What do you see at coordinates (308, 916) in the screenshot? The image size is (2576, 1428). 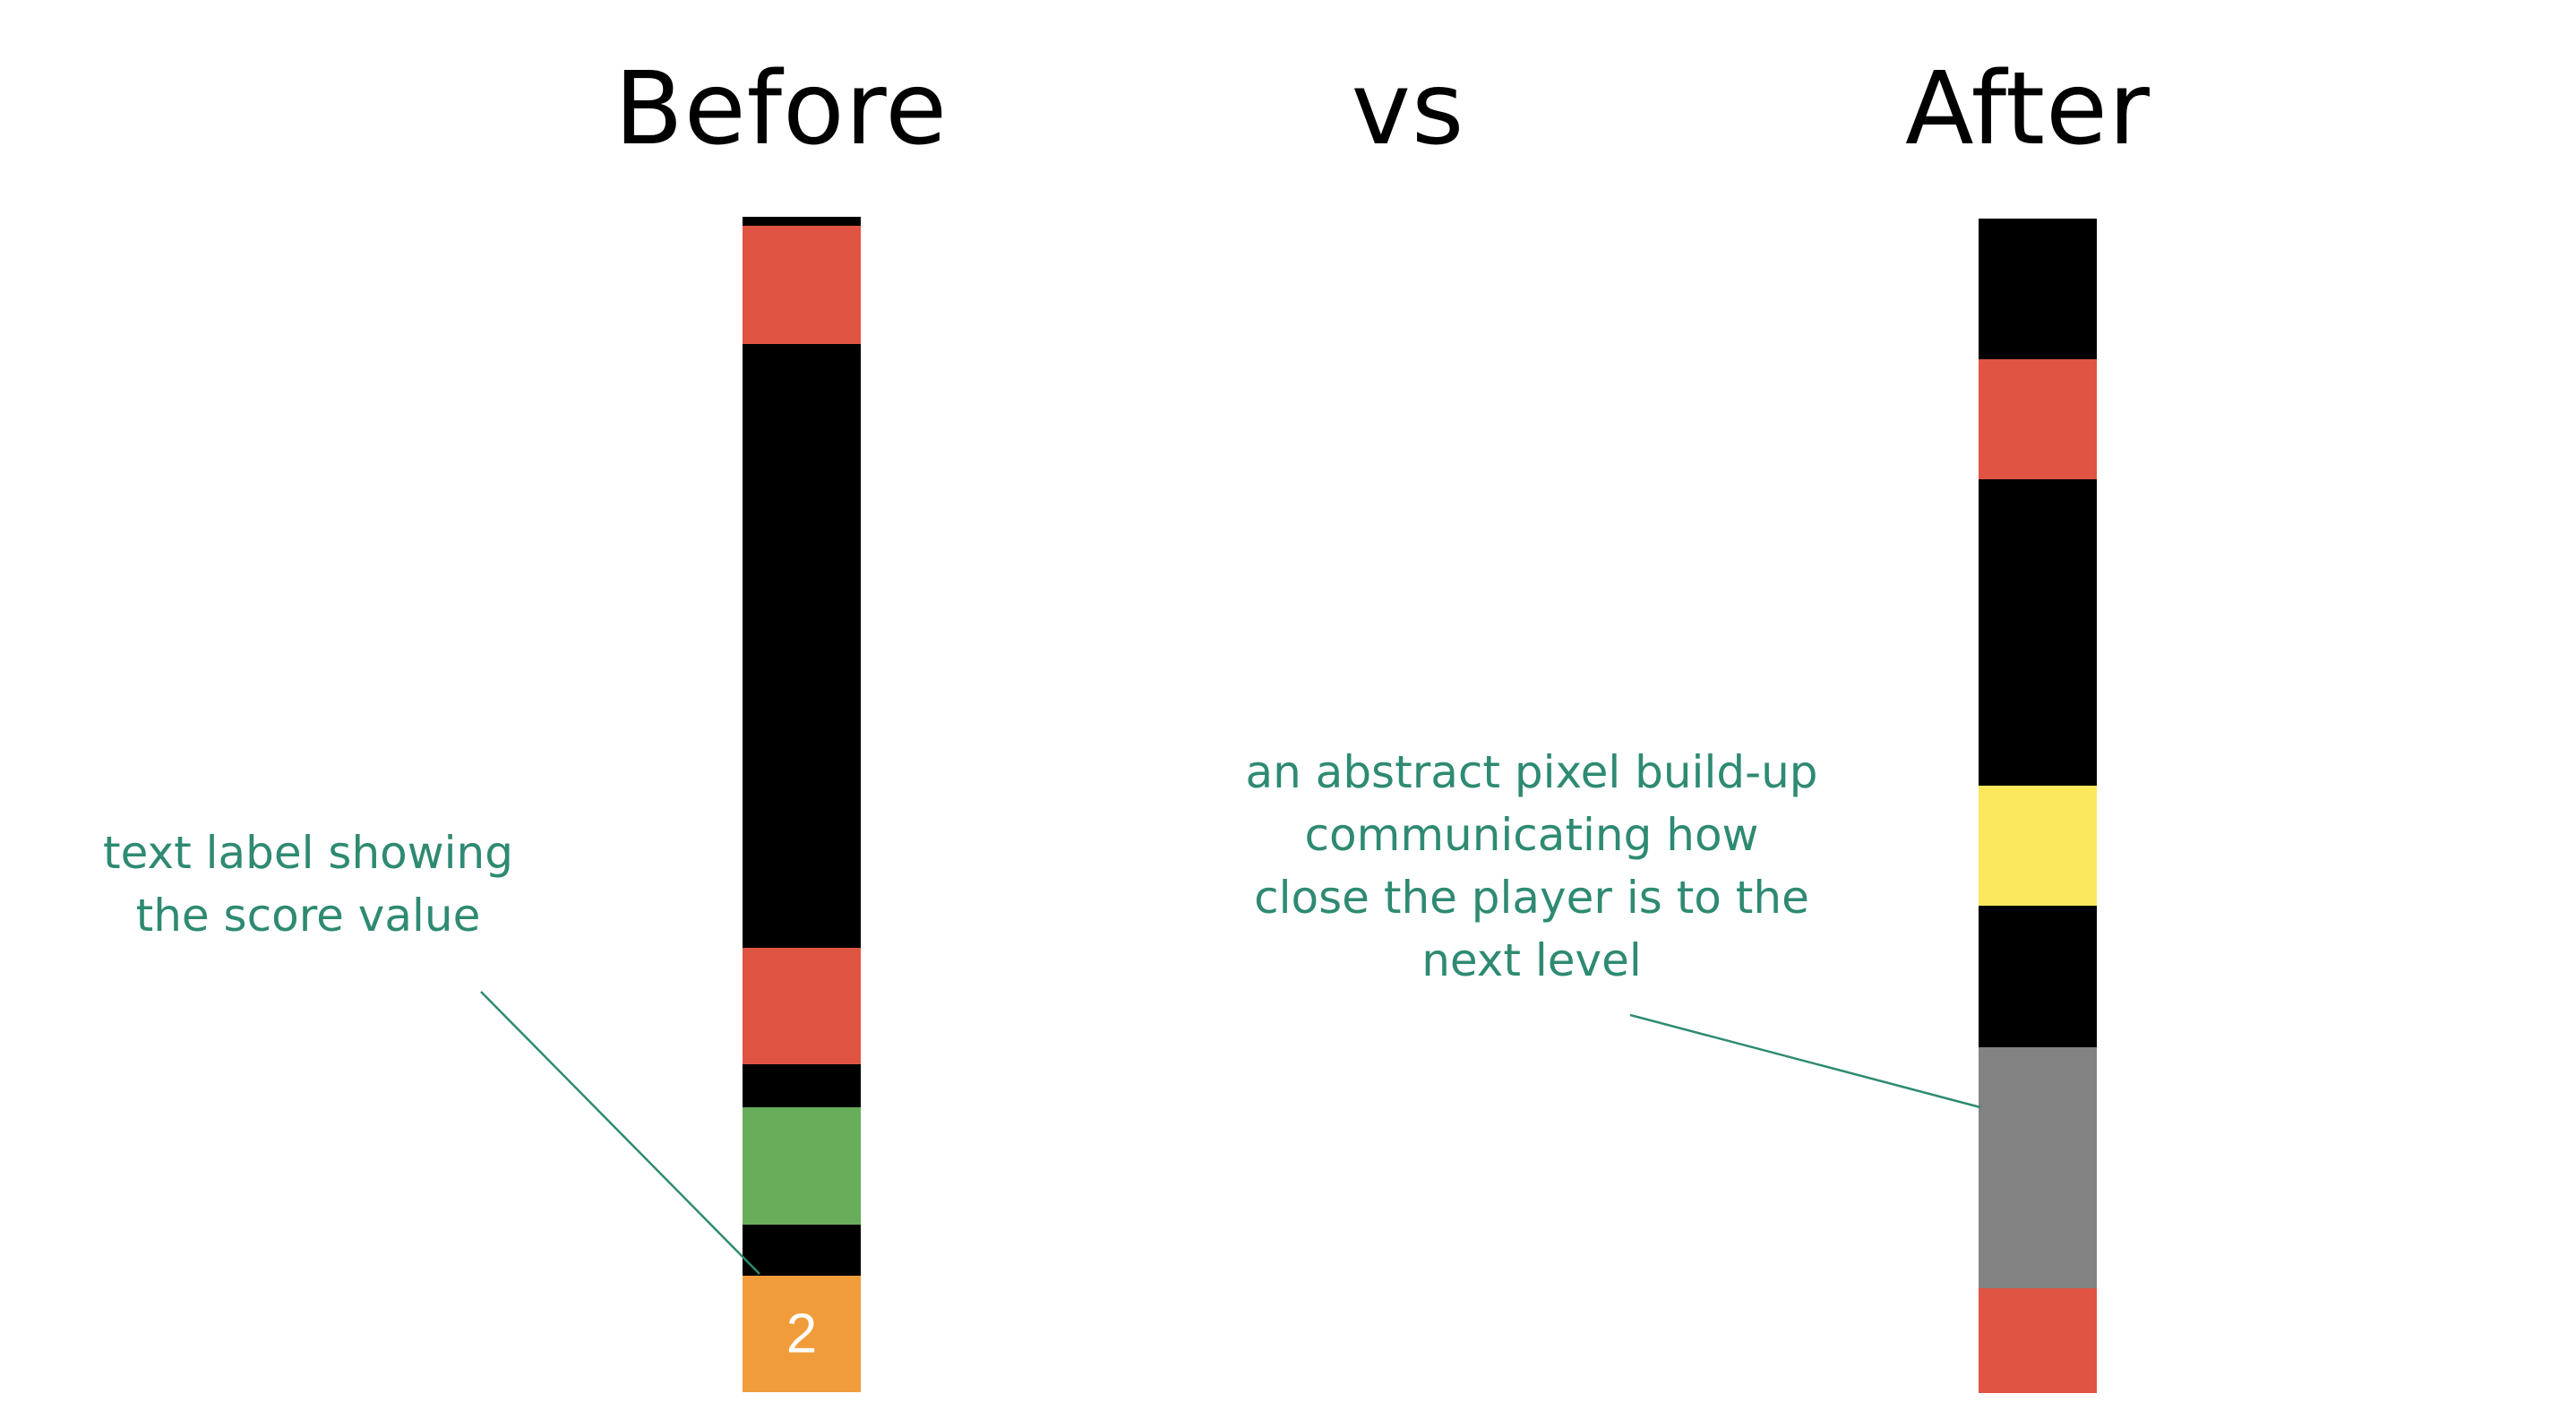 I see `before-annotation-line: the score value` at bounding box center [308, 916].